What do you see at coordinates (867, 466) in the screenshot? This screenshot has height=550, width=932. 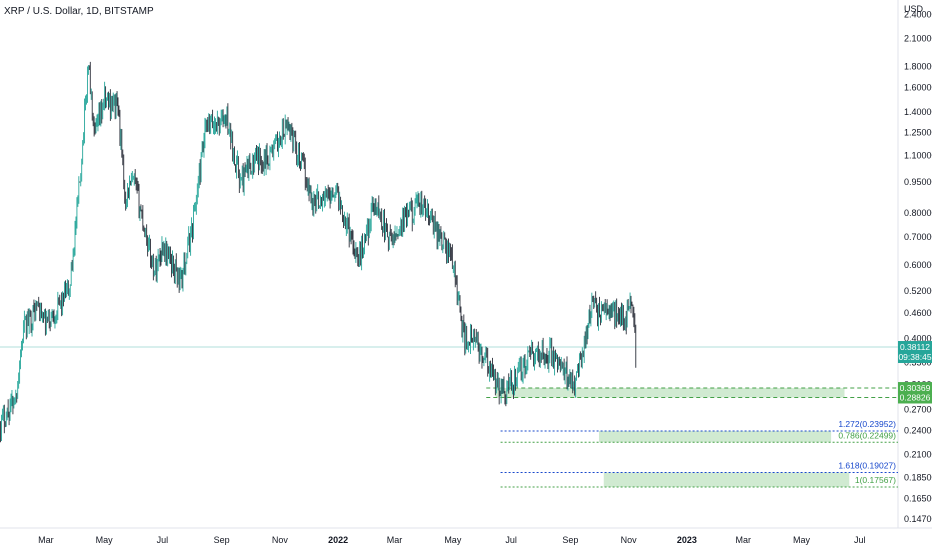 I see `fib-level-label: 1.618(0.19027)` at bounding box center [867, 466].